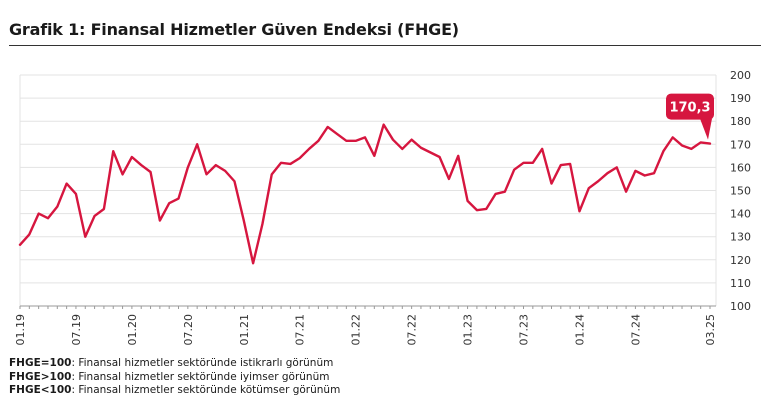 The image size is (768, 405). What do you see at coordinates (740, 306) in the screenshot?
I see `y-tick-label: 100` at bounding box center [740, 306].